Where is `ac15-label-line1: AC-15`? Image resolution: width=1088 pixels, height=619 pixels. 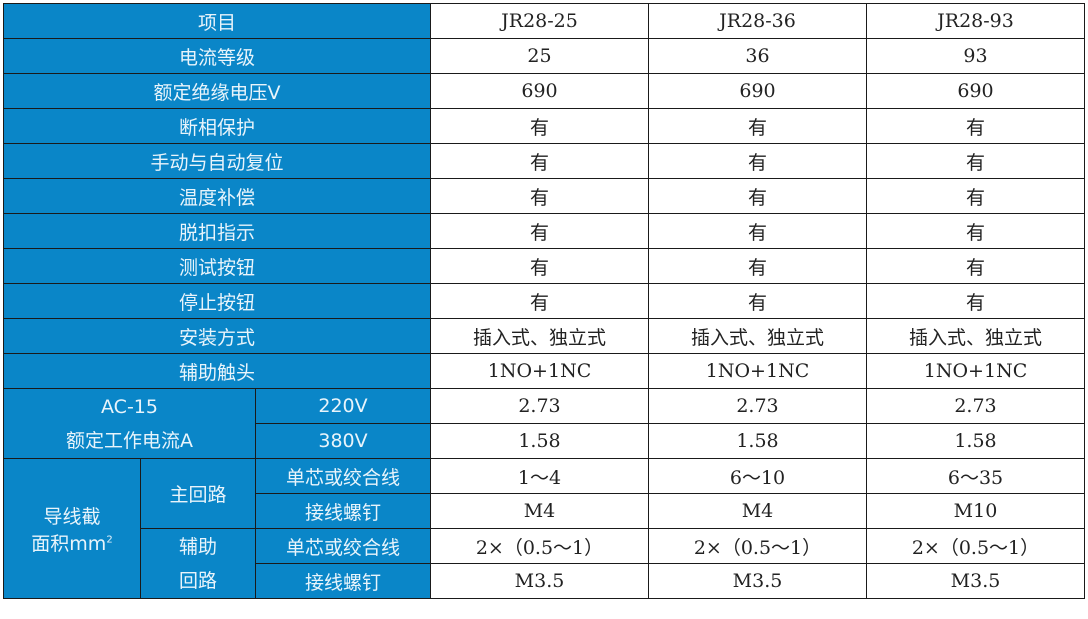 ac15-label-line1: AC-15 is located at coordinates (129, 406).